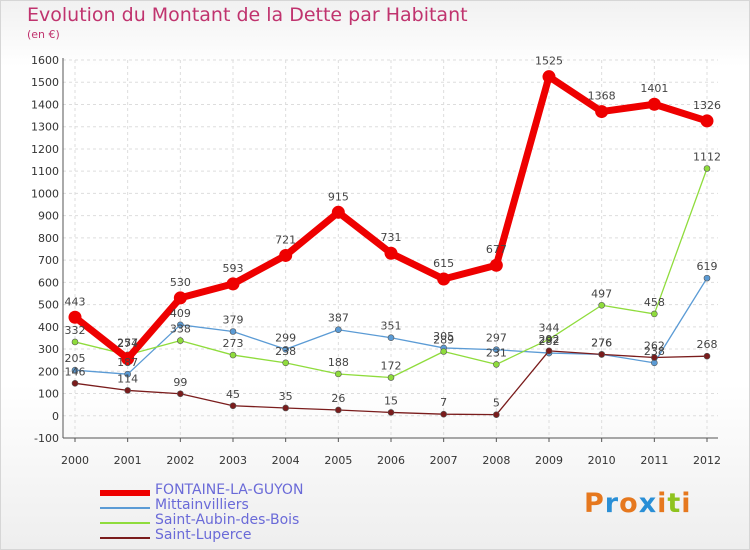 Image resolution: width=750 pixels, height=550 pixels. What do you see at coordinates (496, 338) in the screenshot?
I see `data-label-mittainvilliers: 297` at bounding box center [496, 338].